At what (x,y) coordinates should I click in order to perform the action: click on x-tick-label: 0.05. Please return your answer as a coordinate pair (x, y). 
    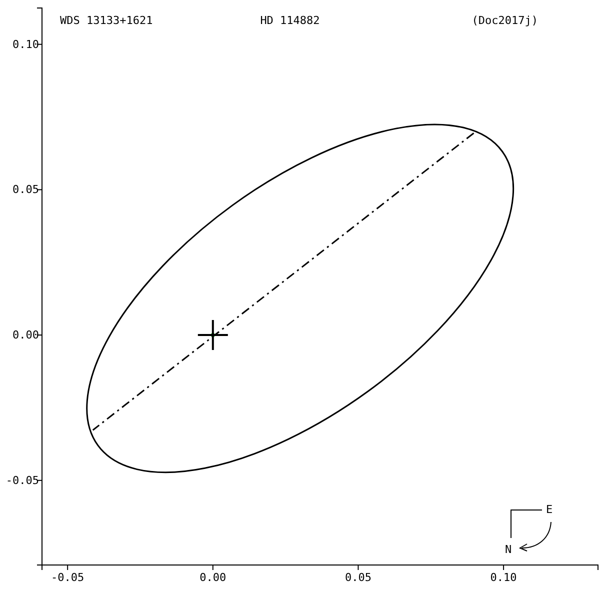
    Looking at the image, I should click on (358, 577).